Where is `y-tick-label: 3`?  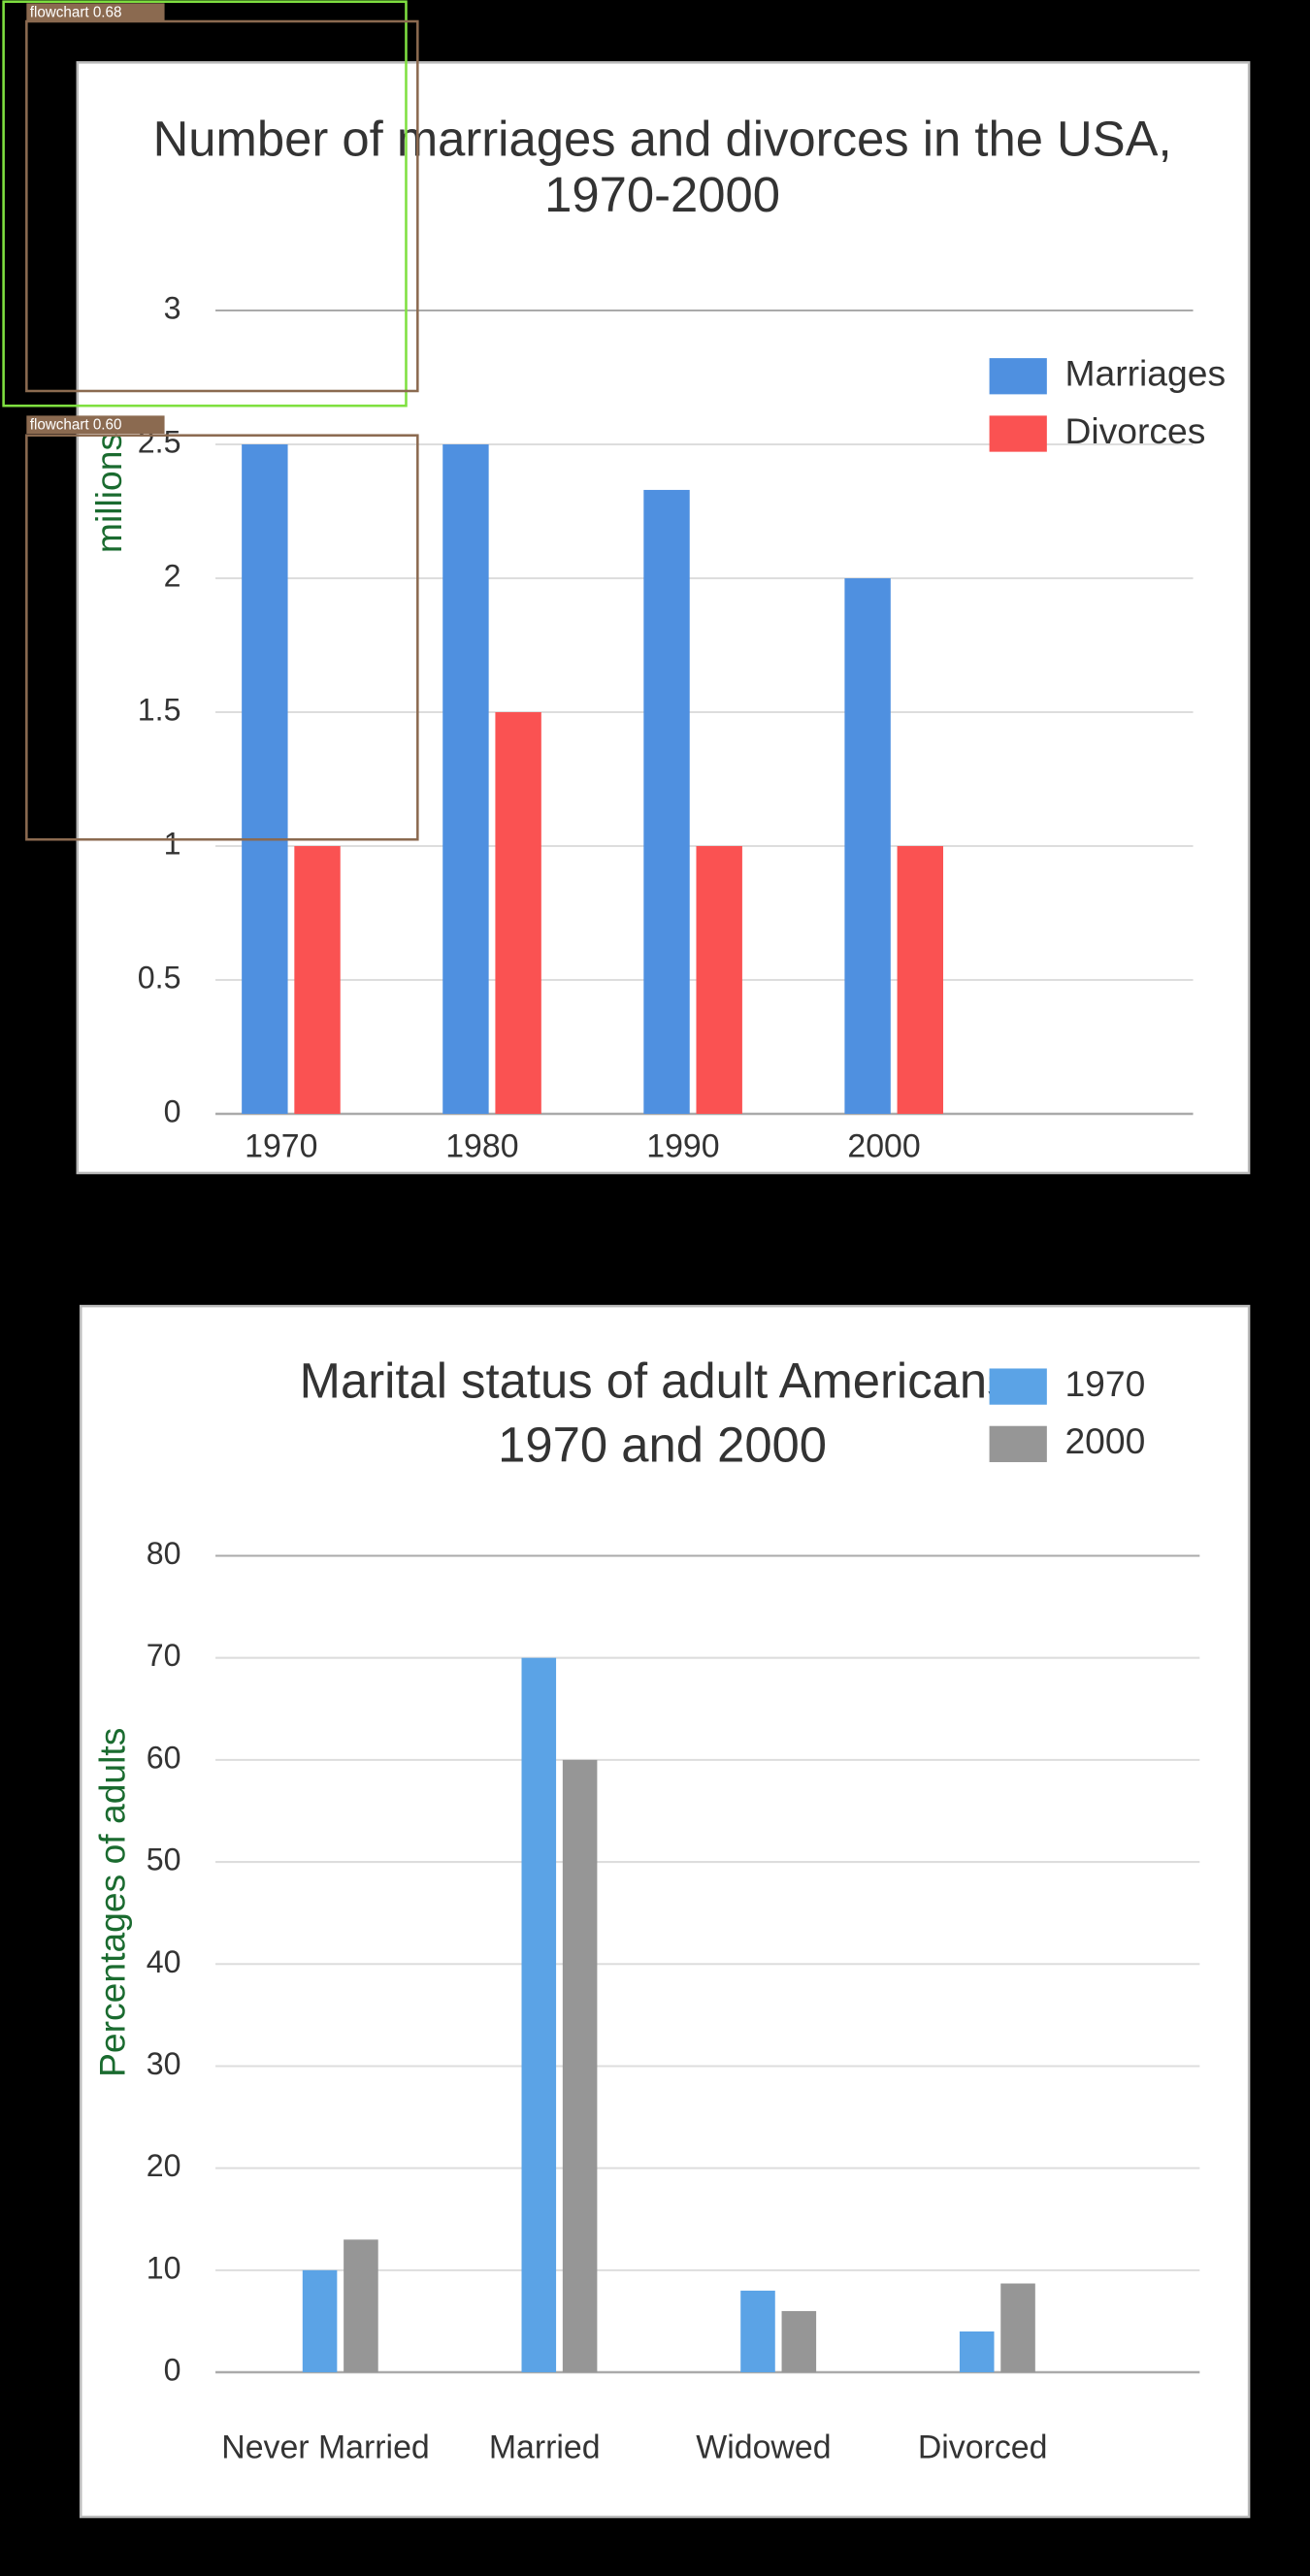 y-tick-label: 3 is located at coordinates (172, 308).